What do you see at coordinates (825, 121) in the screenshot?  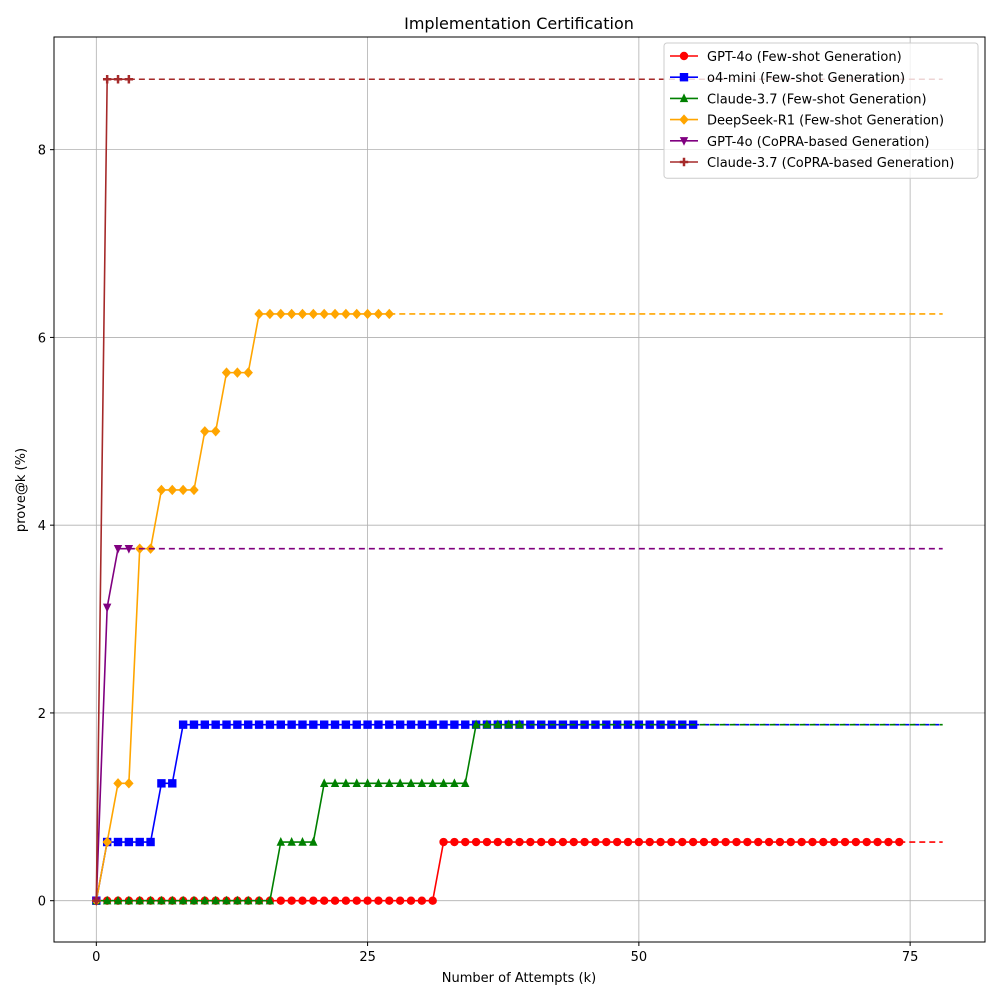 I see `legend-label: DeepSeek-R1 (Few-shot Generation)` at bounding box center [825, 121].